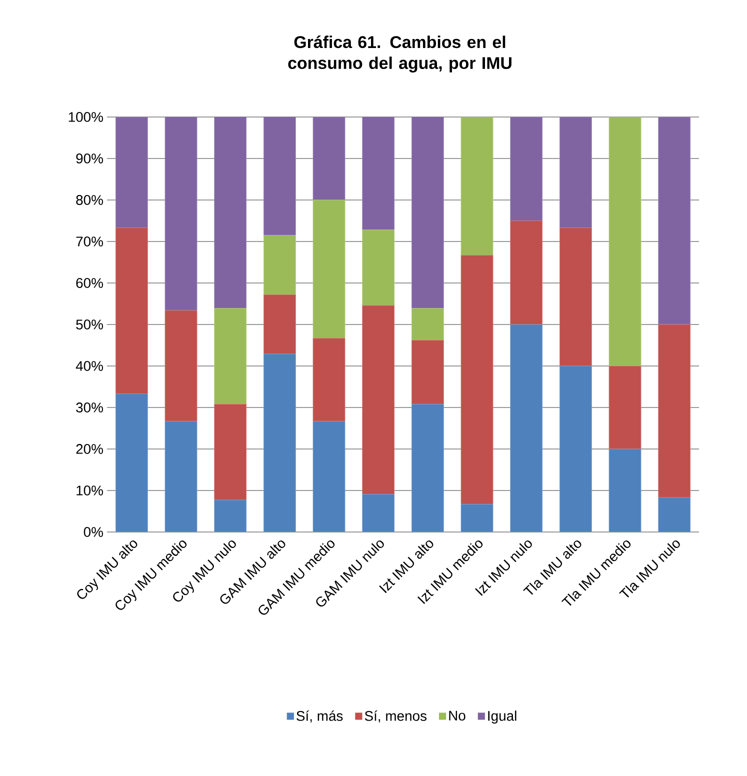 This screenshot has width=747, height=776. I want to click on legend-label: Sí, más, so click(319, 716).